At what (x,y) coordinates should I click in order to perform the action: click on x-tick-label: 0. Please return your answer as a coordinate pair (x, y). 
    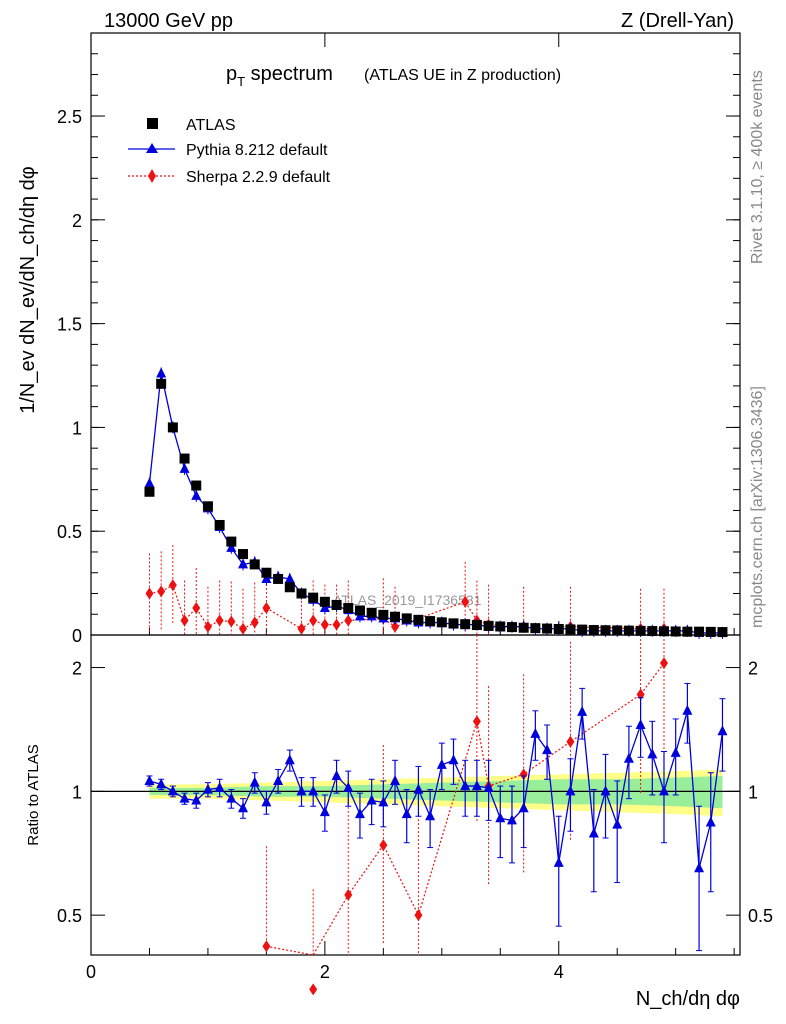
    Looking at the image, I should click on (91, 972).